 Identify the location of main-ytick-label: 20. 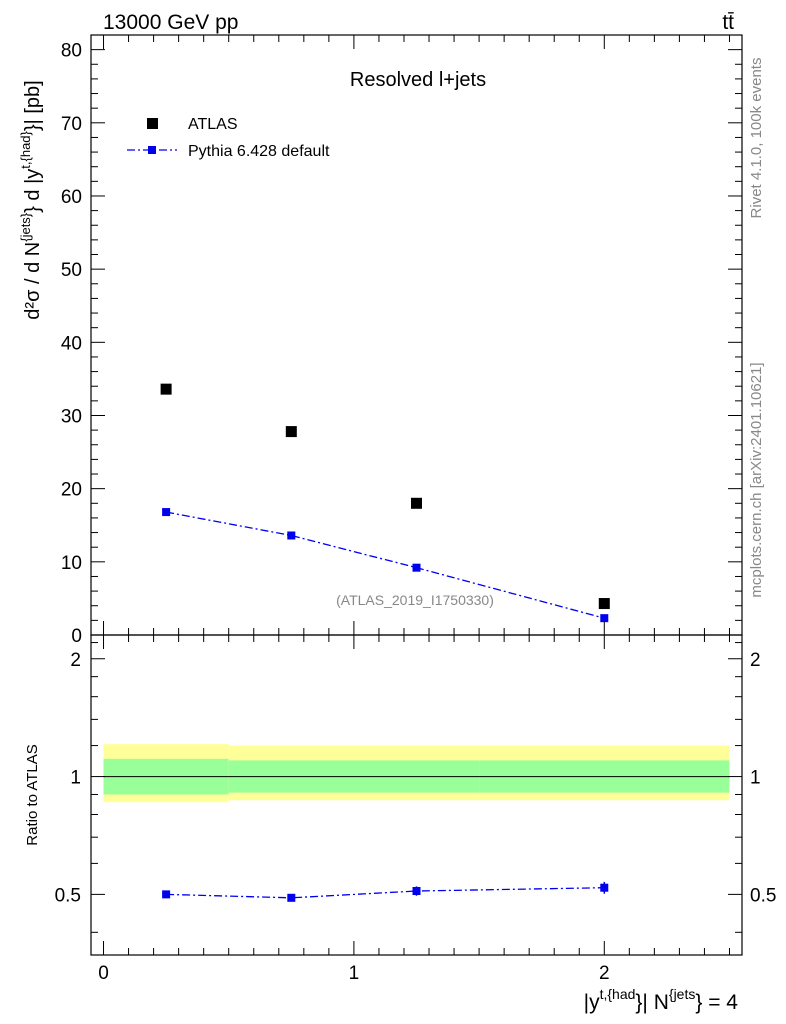
(71, 490).